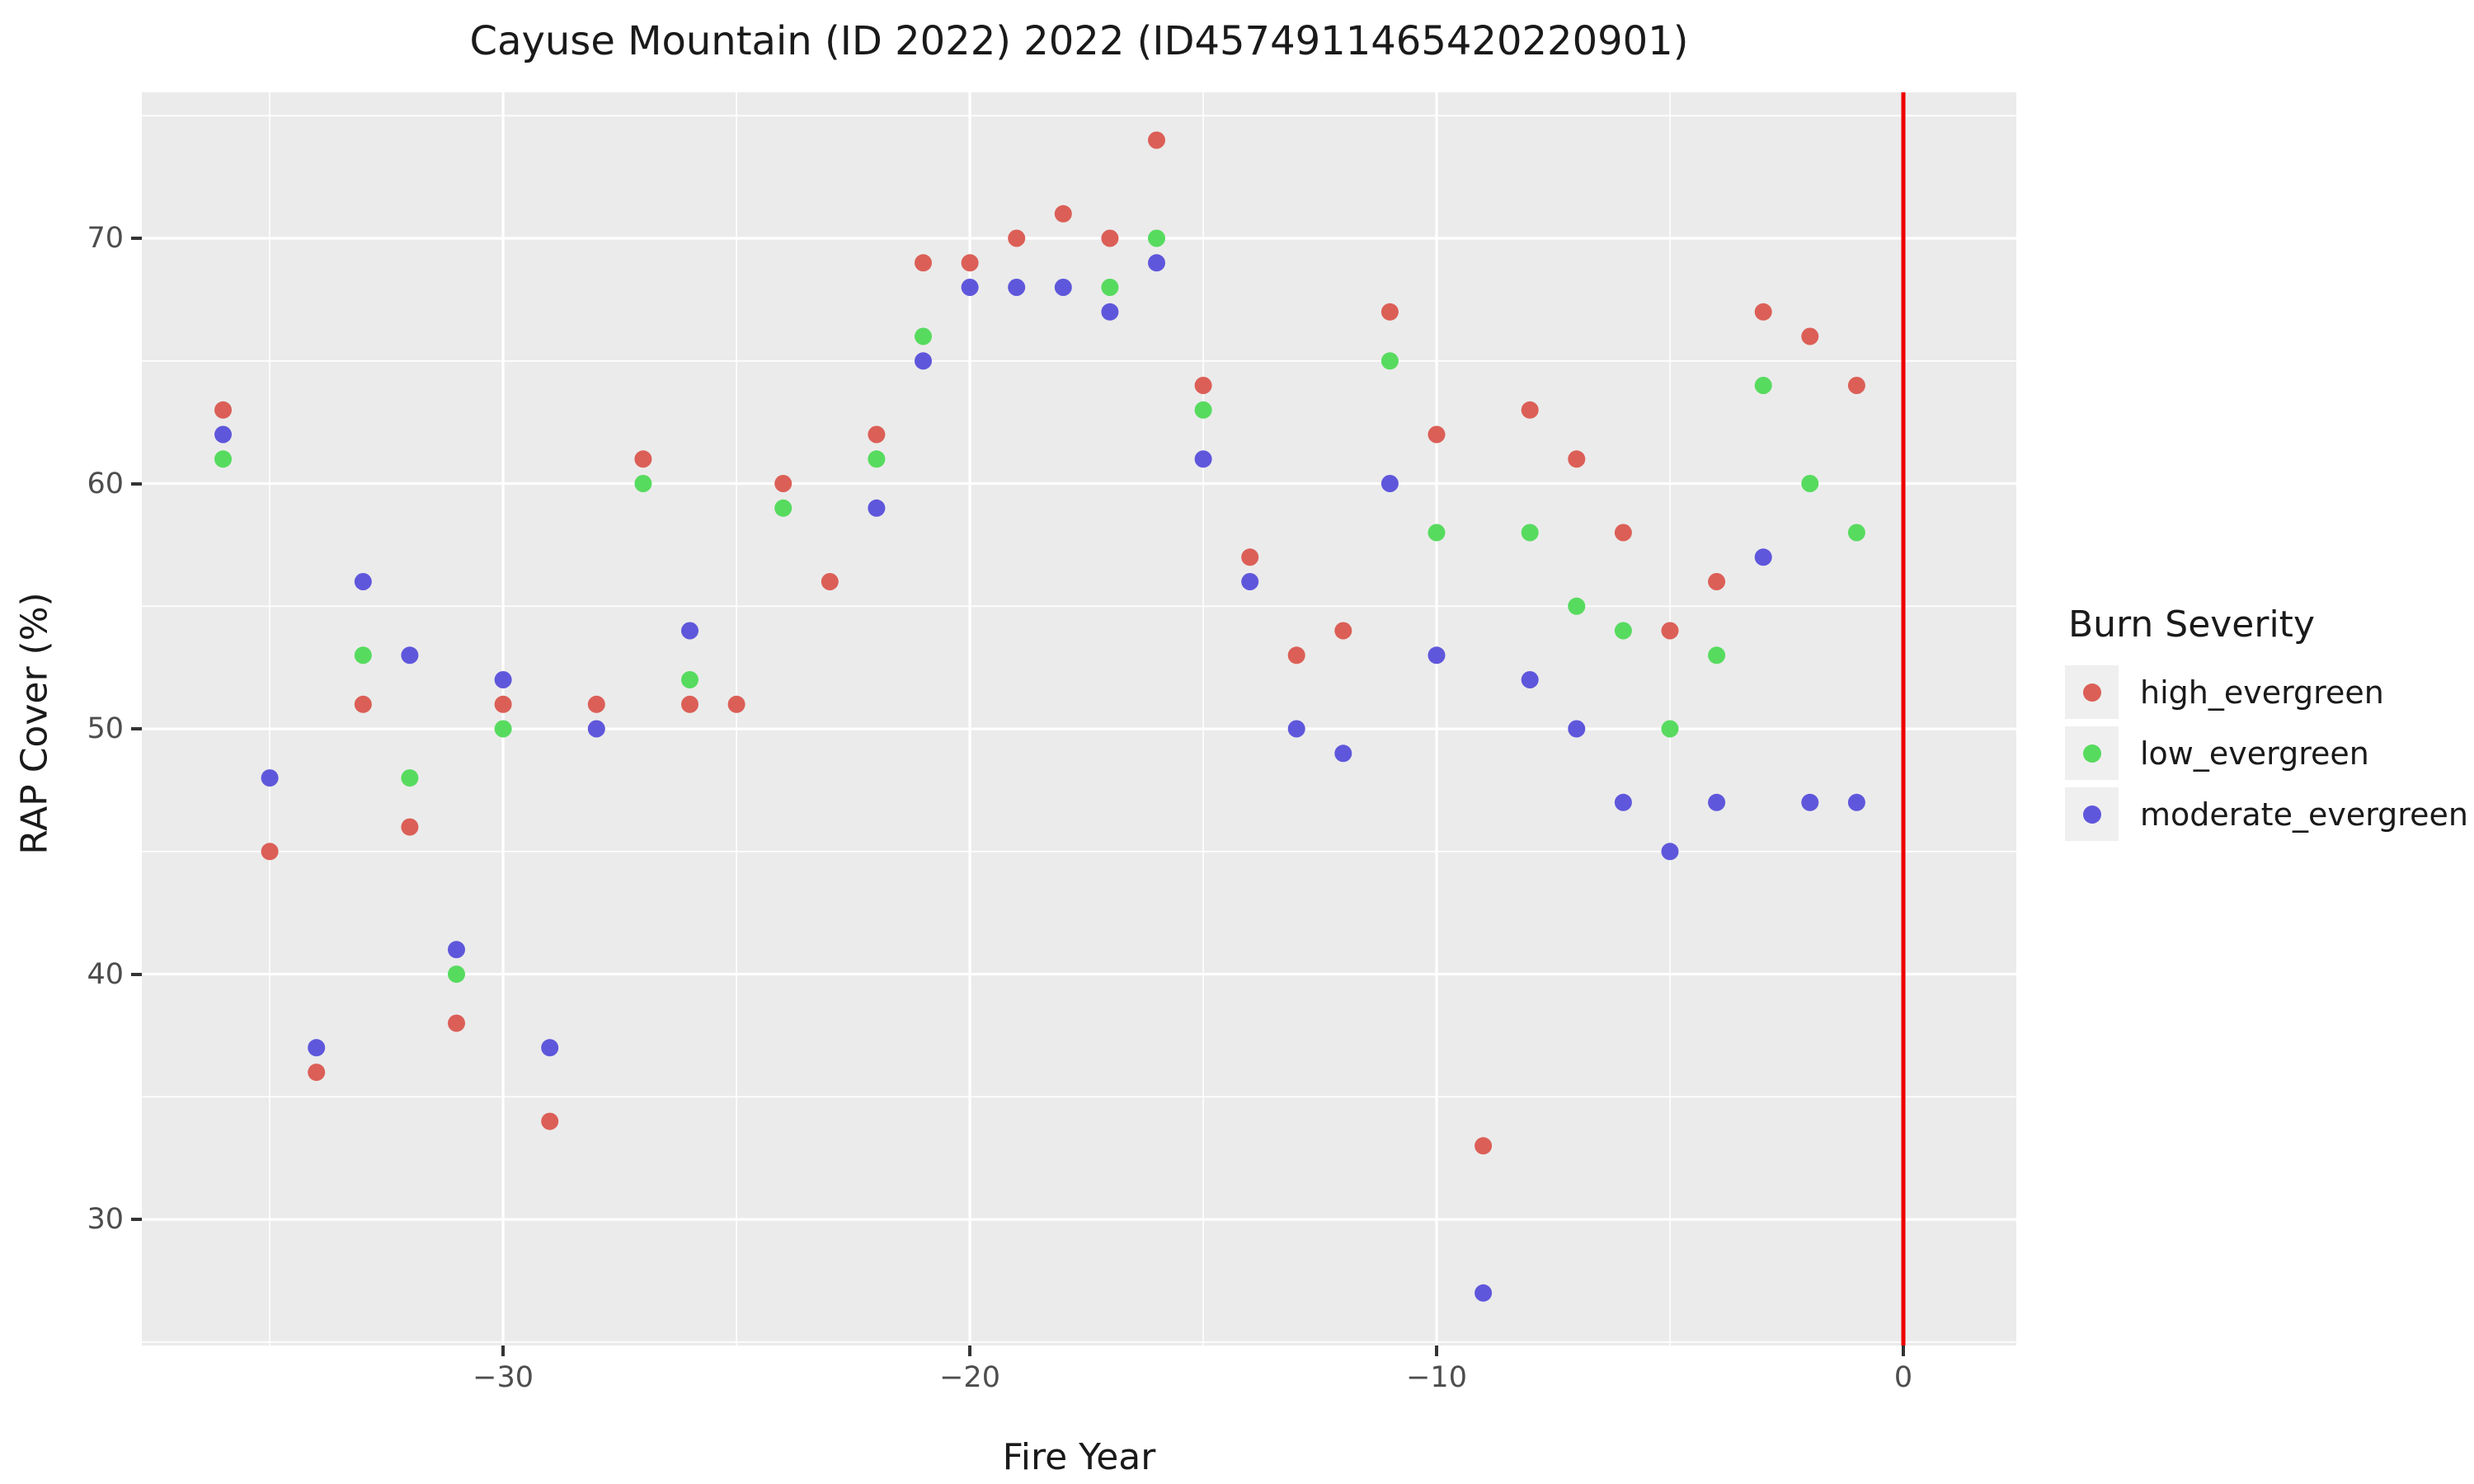 Image resolution: width=2474 pixels, height=1484 pixels. Describe the element at coordinates (34, 723) in the screenshot. I see `y-axis-title: RAP Cover (%)` at that location.